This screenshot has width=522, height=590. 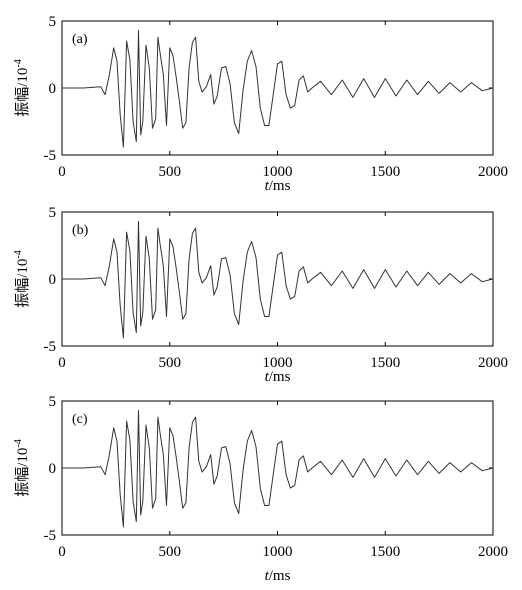 What do you see at coordinates (80, 39) in the screenshot?
I see `panel-label: (a)` at bounding box center [80, 39].